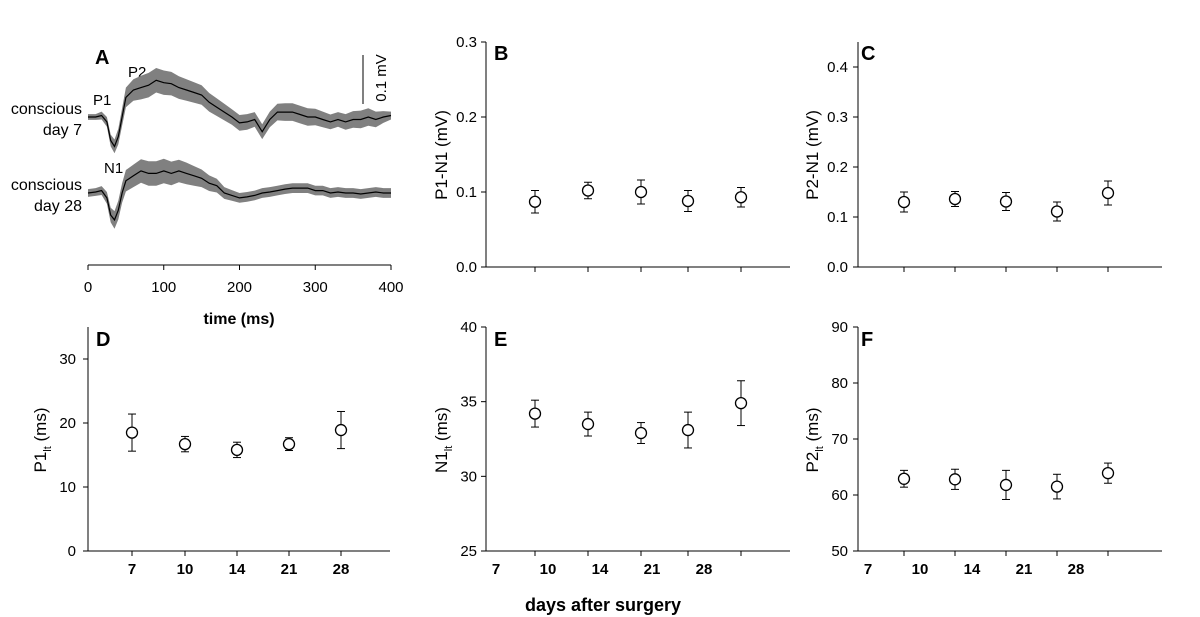 Image resolution: width=1200 pixels, height=617 pixels. What do you see at coordinates (449, 449) in the screenshot?
I see `panel-e-y-axis-label-sub: lt` at bounding box center [449, 449].